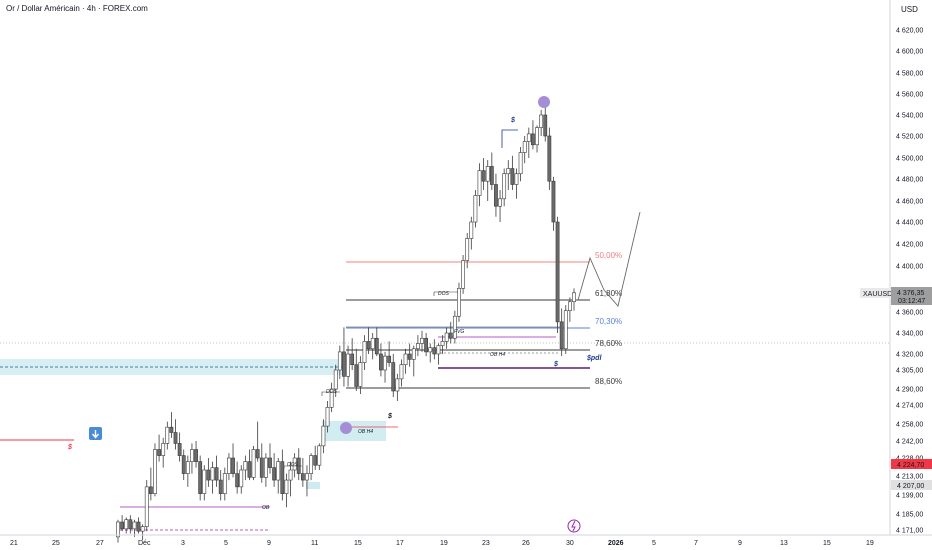  I want to click on fvg-label: FVG, so click(459, 332).